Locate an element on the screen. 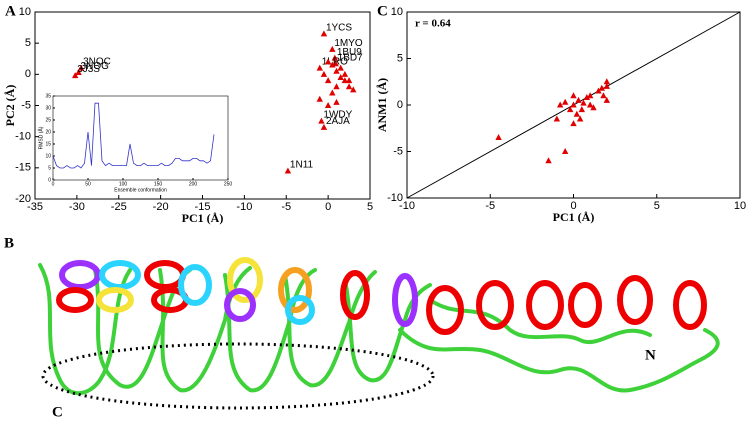 This screenshot has width=751, height=425. point-label: 1LRO is located at coordinates (335, 62).